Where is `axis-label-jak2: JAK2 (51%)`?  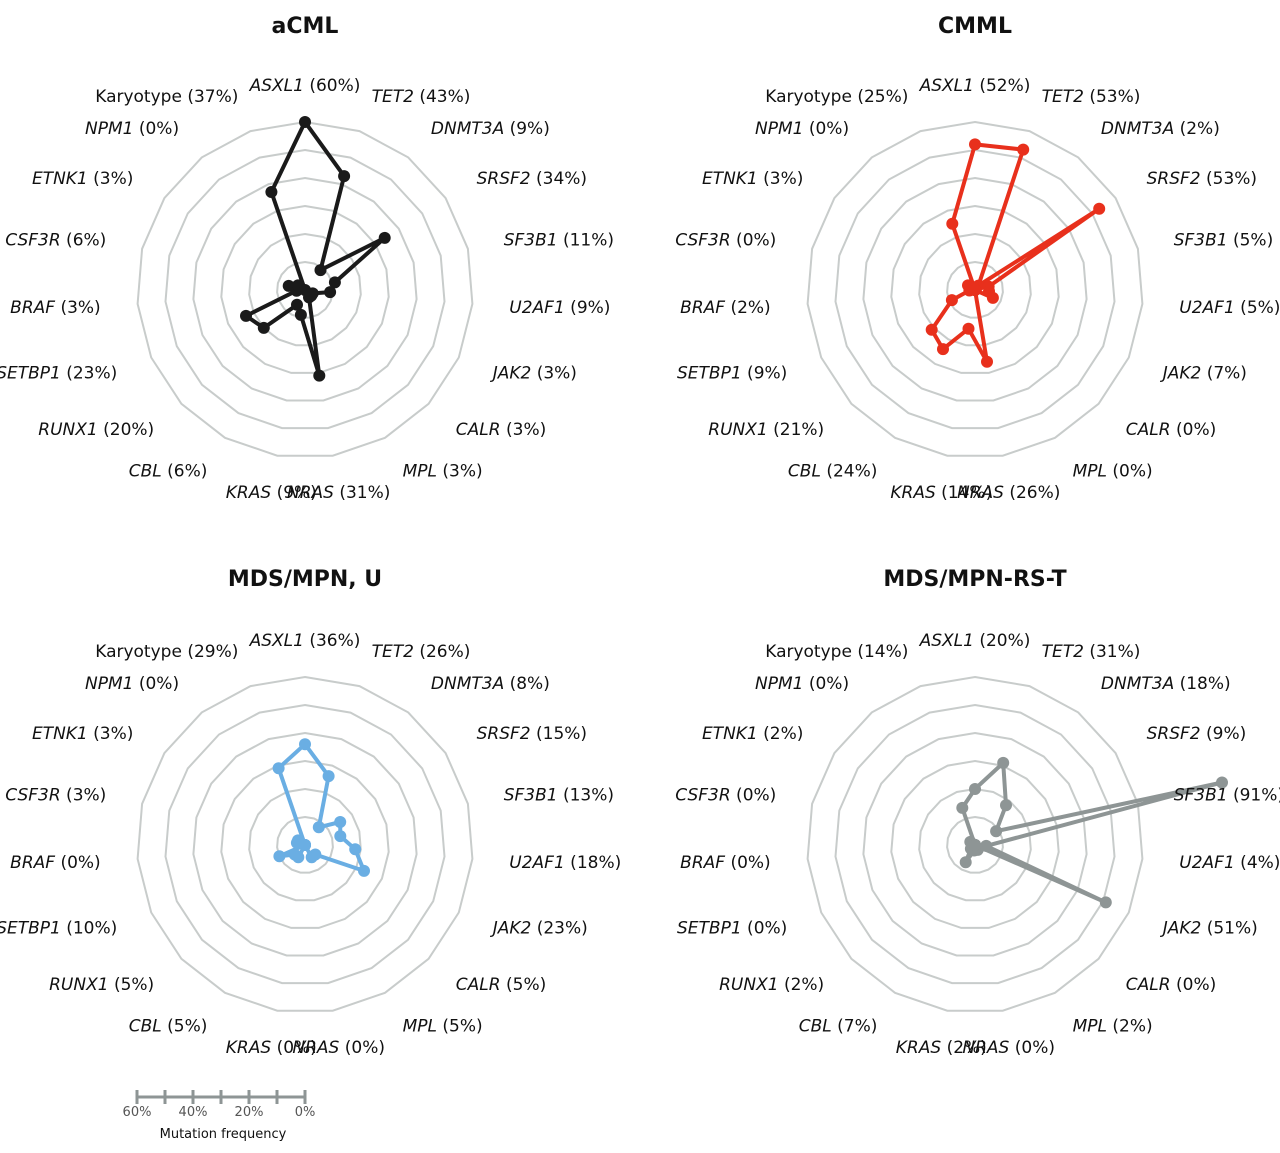 axis-label-jak2: JAK2 (51%) is located at coordinates (1209, 928).